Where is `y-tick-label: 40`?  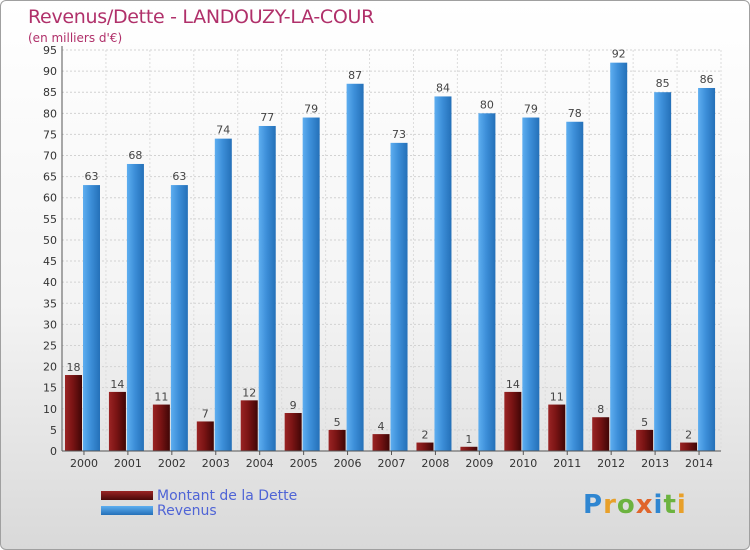 y-tick-label: 40 is located at coordinates (50, 282).